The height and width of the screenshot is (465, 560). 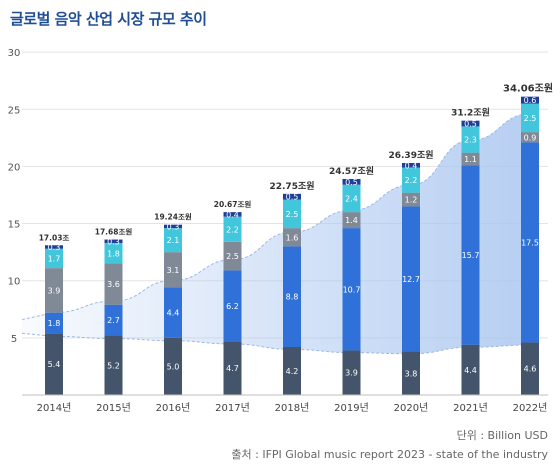 I want to click on x-tick-label: 2019년, so click(x=351, y=408).